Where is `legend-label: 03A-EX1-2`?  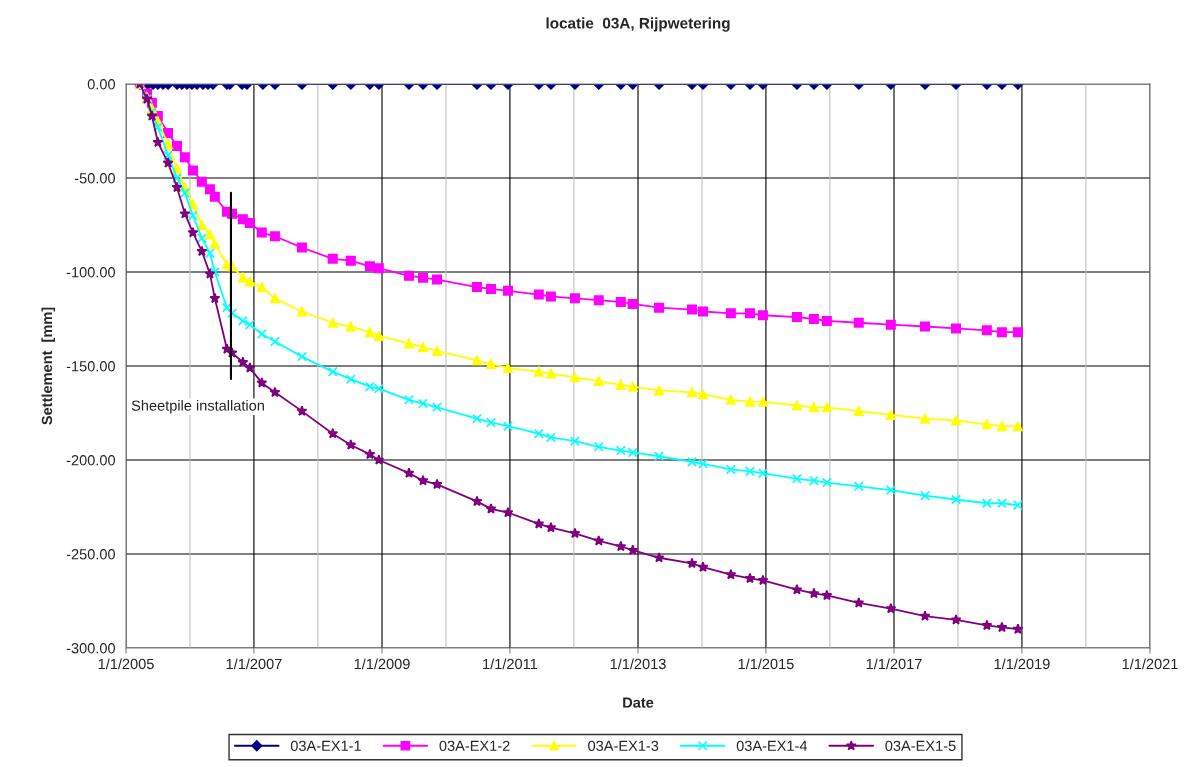
legend-label: 03A-EX1-2 is located at coordinates (474, 745).